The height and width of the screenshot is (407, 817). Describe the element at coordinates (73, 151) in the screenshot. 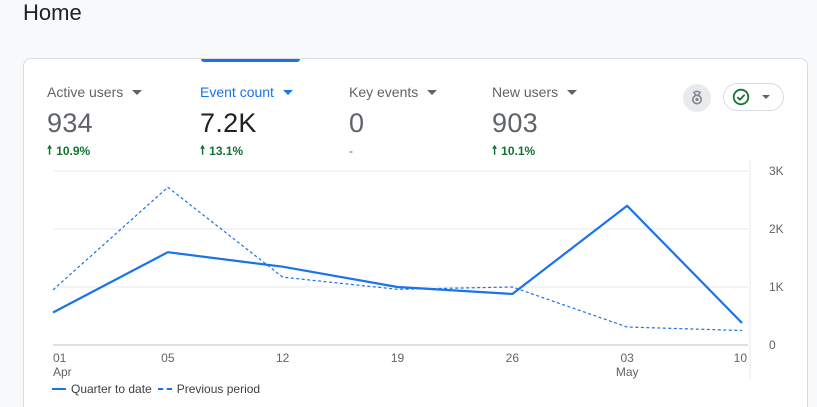

I see `metric-delta-value: 10.9%` at that location.